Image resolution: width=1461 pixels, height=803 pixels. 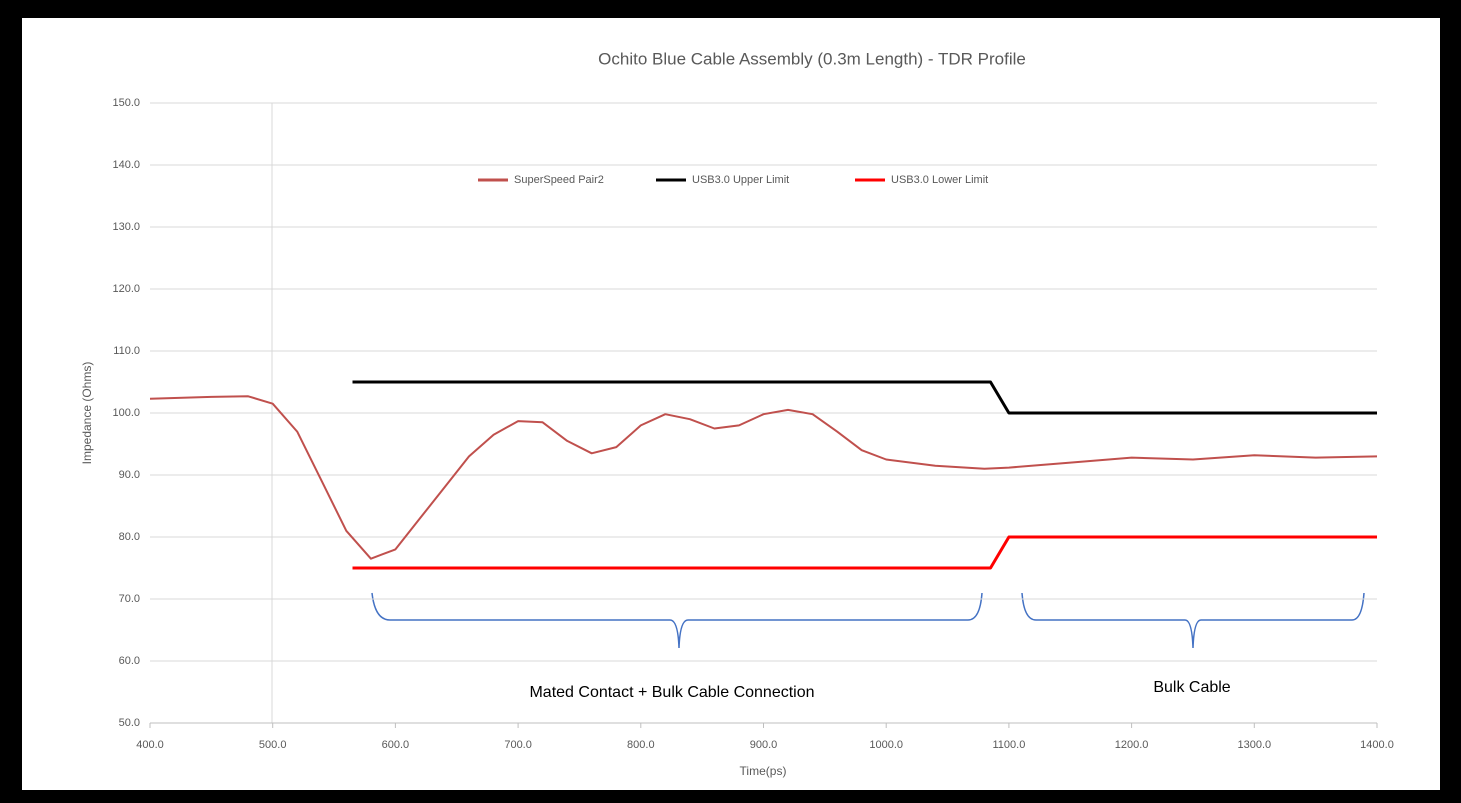 I want to click on legend-label: SuperSpeed Pair2, so click(x=559, y=180).